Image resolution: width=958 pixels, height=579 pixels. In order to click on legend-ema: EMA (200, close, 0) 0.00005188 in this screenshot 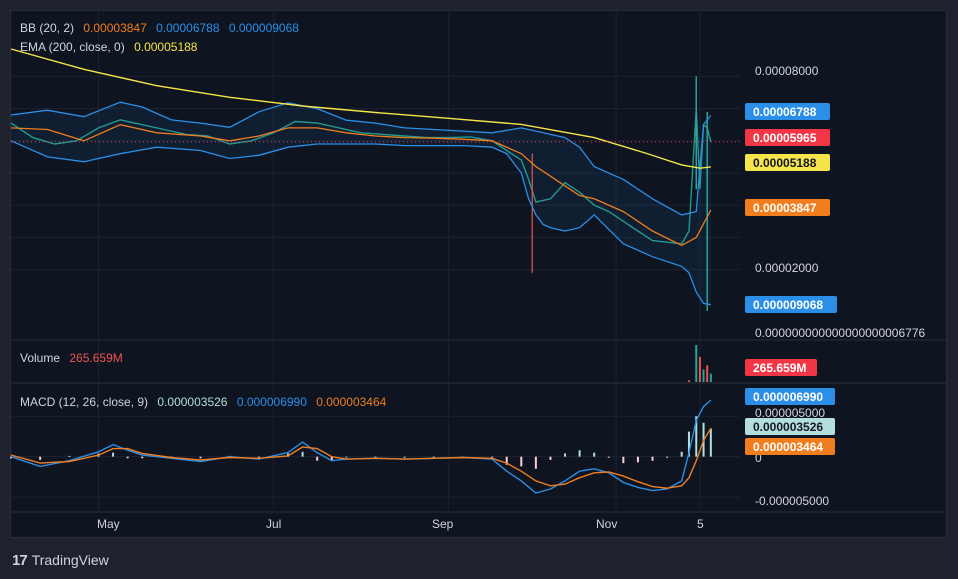, I will do `click(111, 47)`.